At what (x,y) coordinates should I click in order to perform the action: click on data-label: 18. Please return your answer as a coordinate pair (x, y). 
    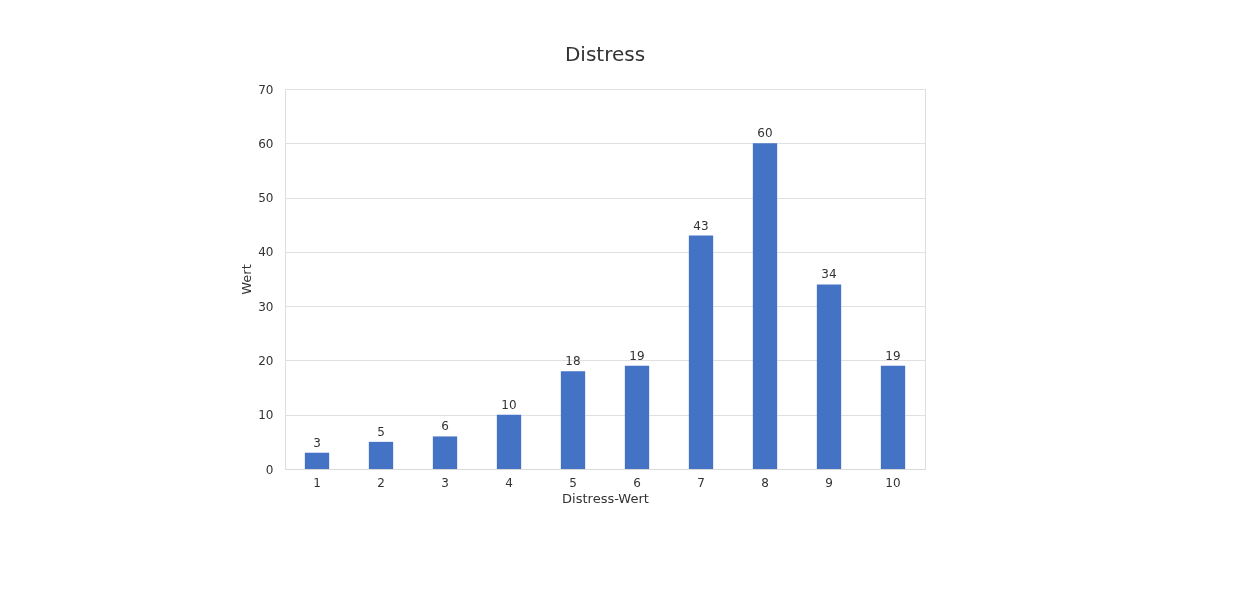
    Looking at the image, I should click on (573, 361).